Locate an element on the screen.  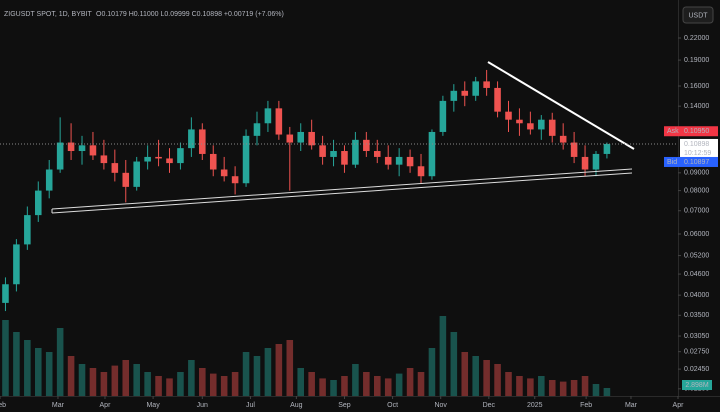
y-tick-label: 0.22000 is located at coordinates (696, 38).